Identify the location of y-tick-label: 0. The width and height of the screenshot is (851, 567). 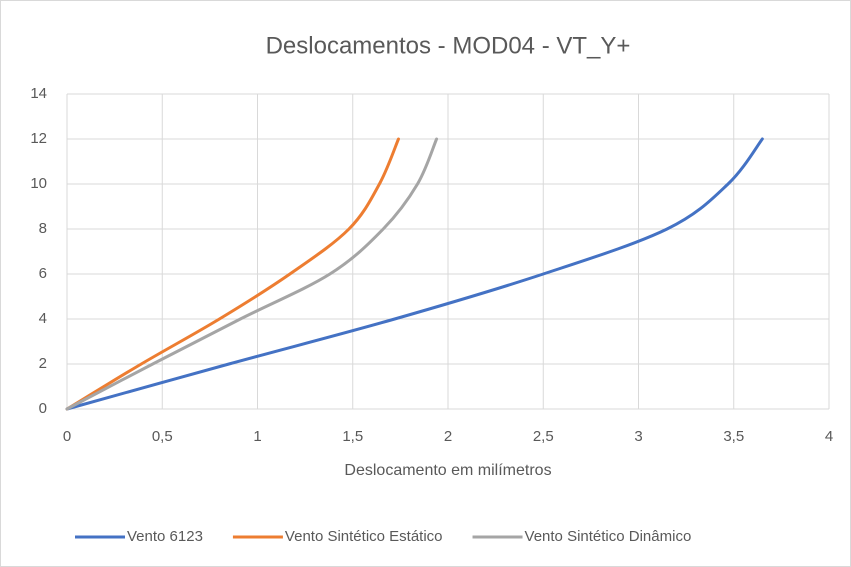
(43, 408).